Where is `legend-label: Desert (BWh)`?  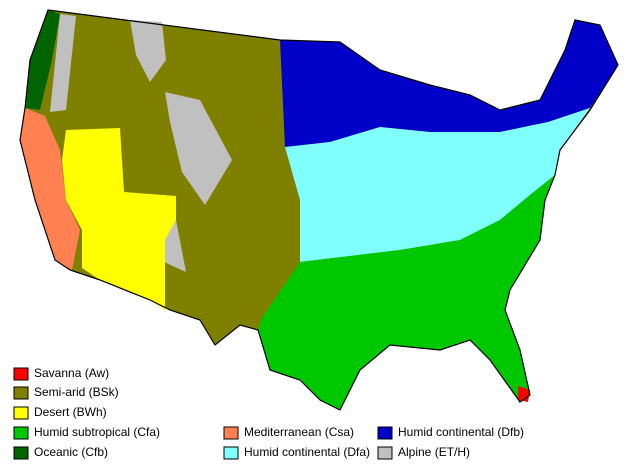 legend-label: Desert (BWh) is located at coordinates (70, 412).